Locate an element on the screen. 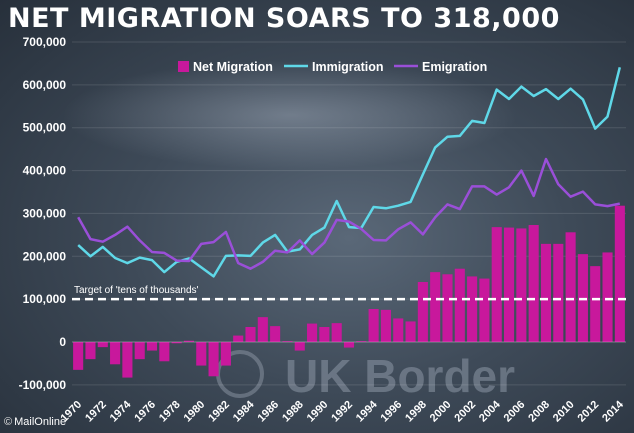 The image size is (634, 433). x-tick-label: 2012 is located at coordinates (589, 412).